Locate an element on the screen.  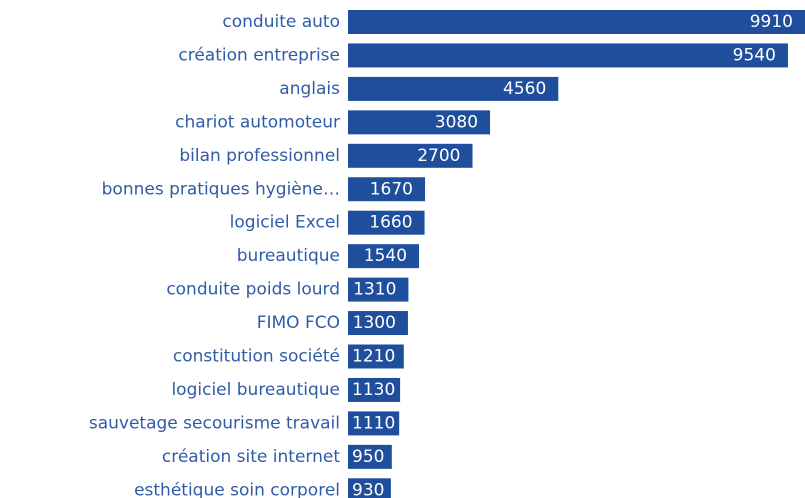
value-label: 3080 is located at coordinates (456, 122).